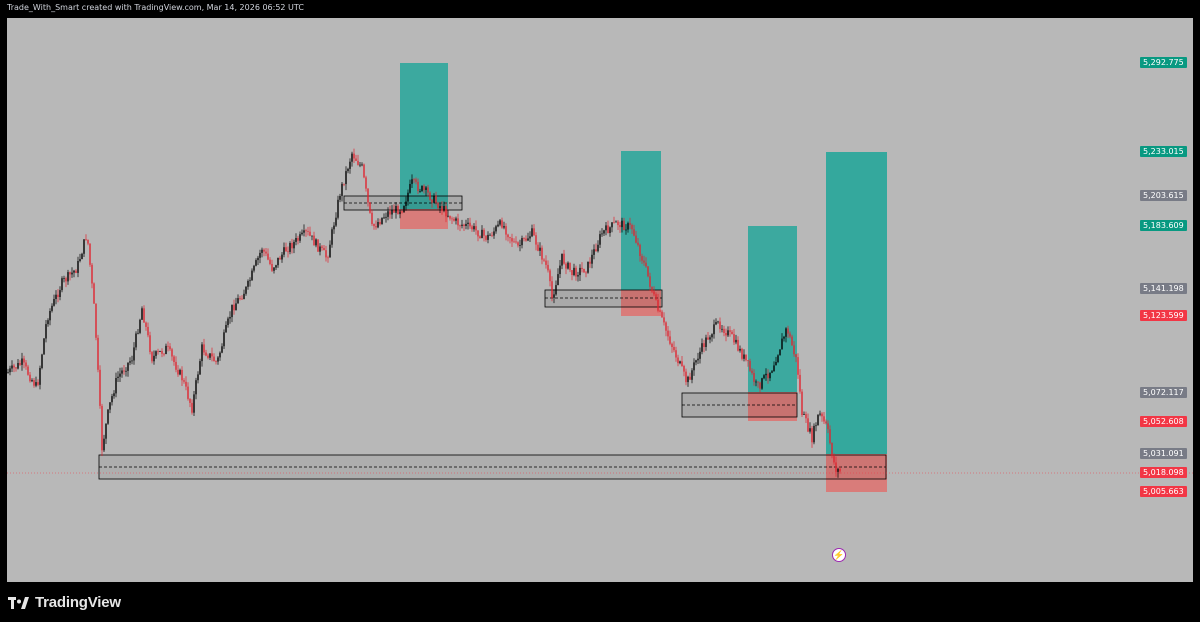 Image resolution: width=1200 pixels, height=622 pixels. What do you see at coordinates (1163, 491) in the screenshot?
I see `price-label: 5,005.663` at bounding box center [1163, 491].